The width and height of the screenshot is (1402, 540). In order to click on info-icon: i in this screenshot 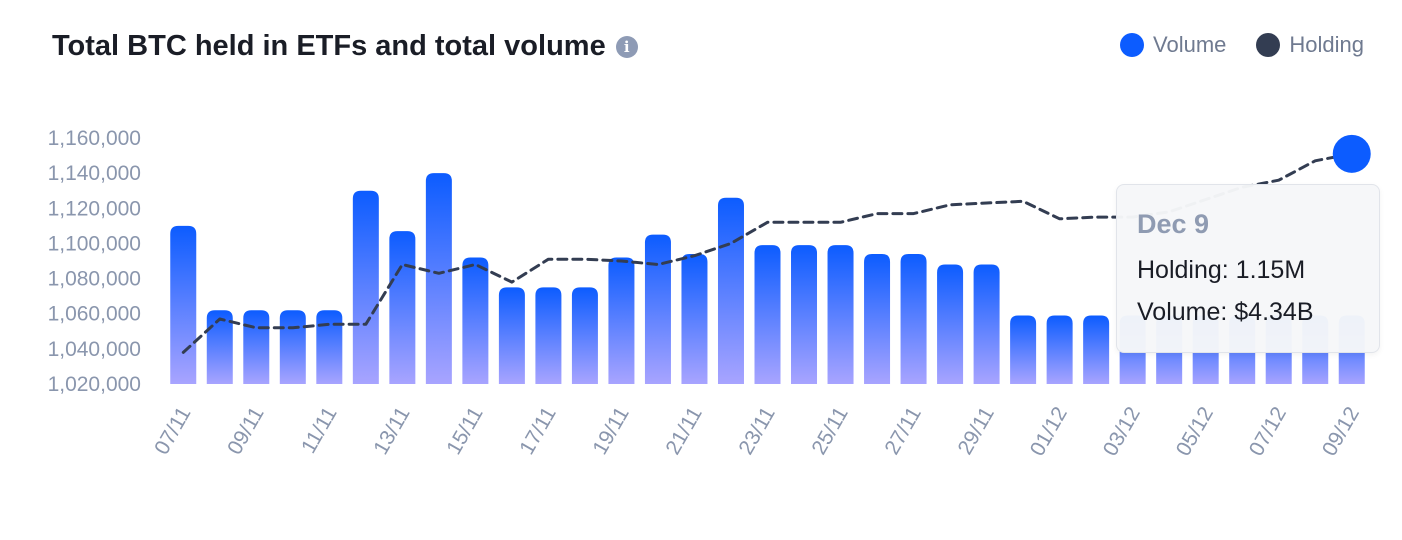, I will do `click(626, 46)`.